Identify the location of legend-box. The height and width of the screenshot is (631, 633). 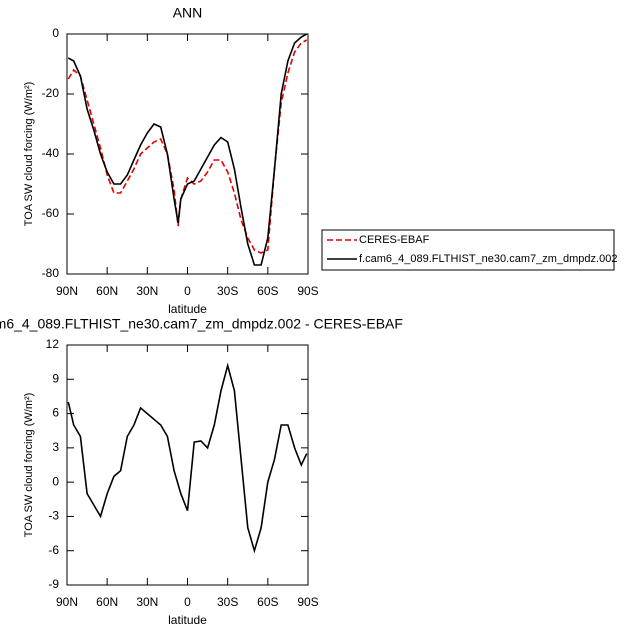
(468, 250).